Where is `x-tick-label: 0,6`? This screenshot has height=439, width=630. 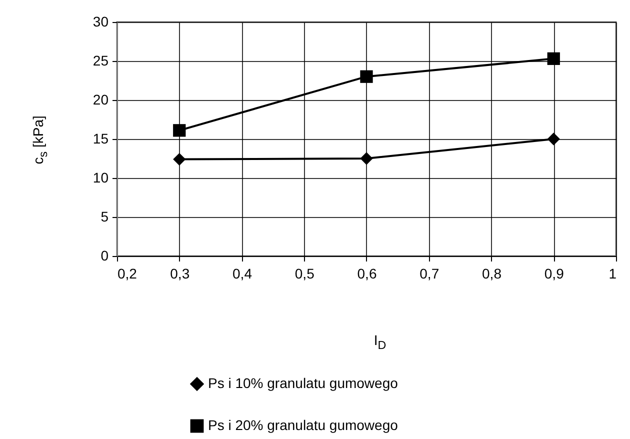 x-tick-label: 0,6 is located at coordinates (367, 274).